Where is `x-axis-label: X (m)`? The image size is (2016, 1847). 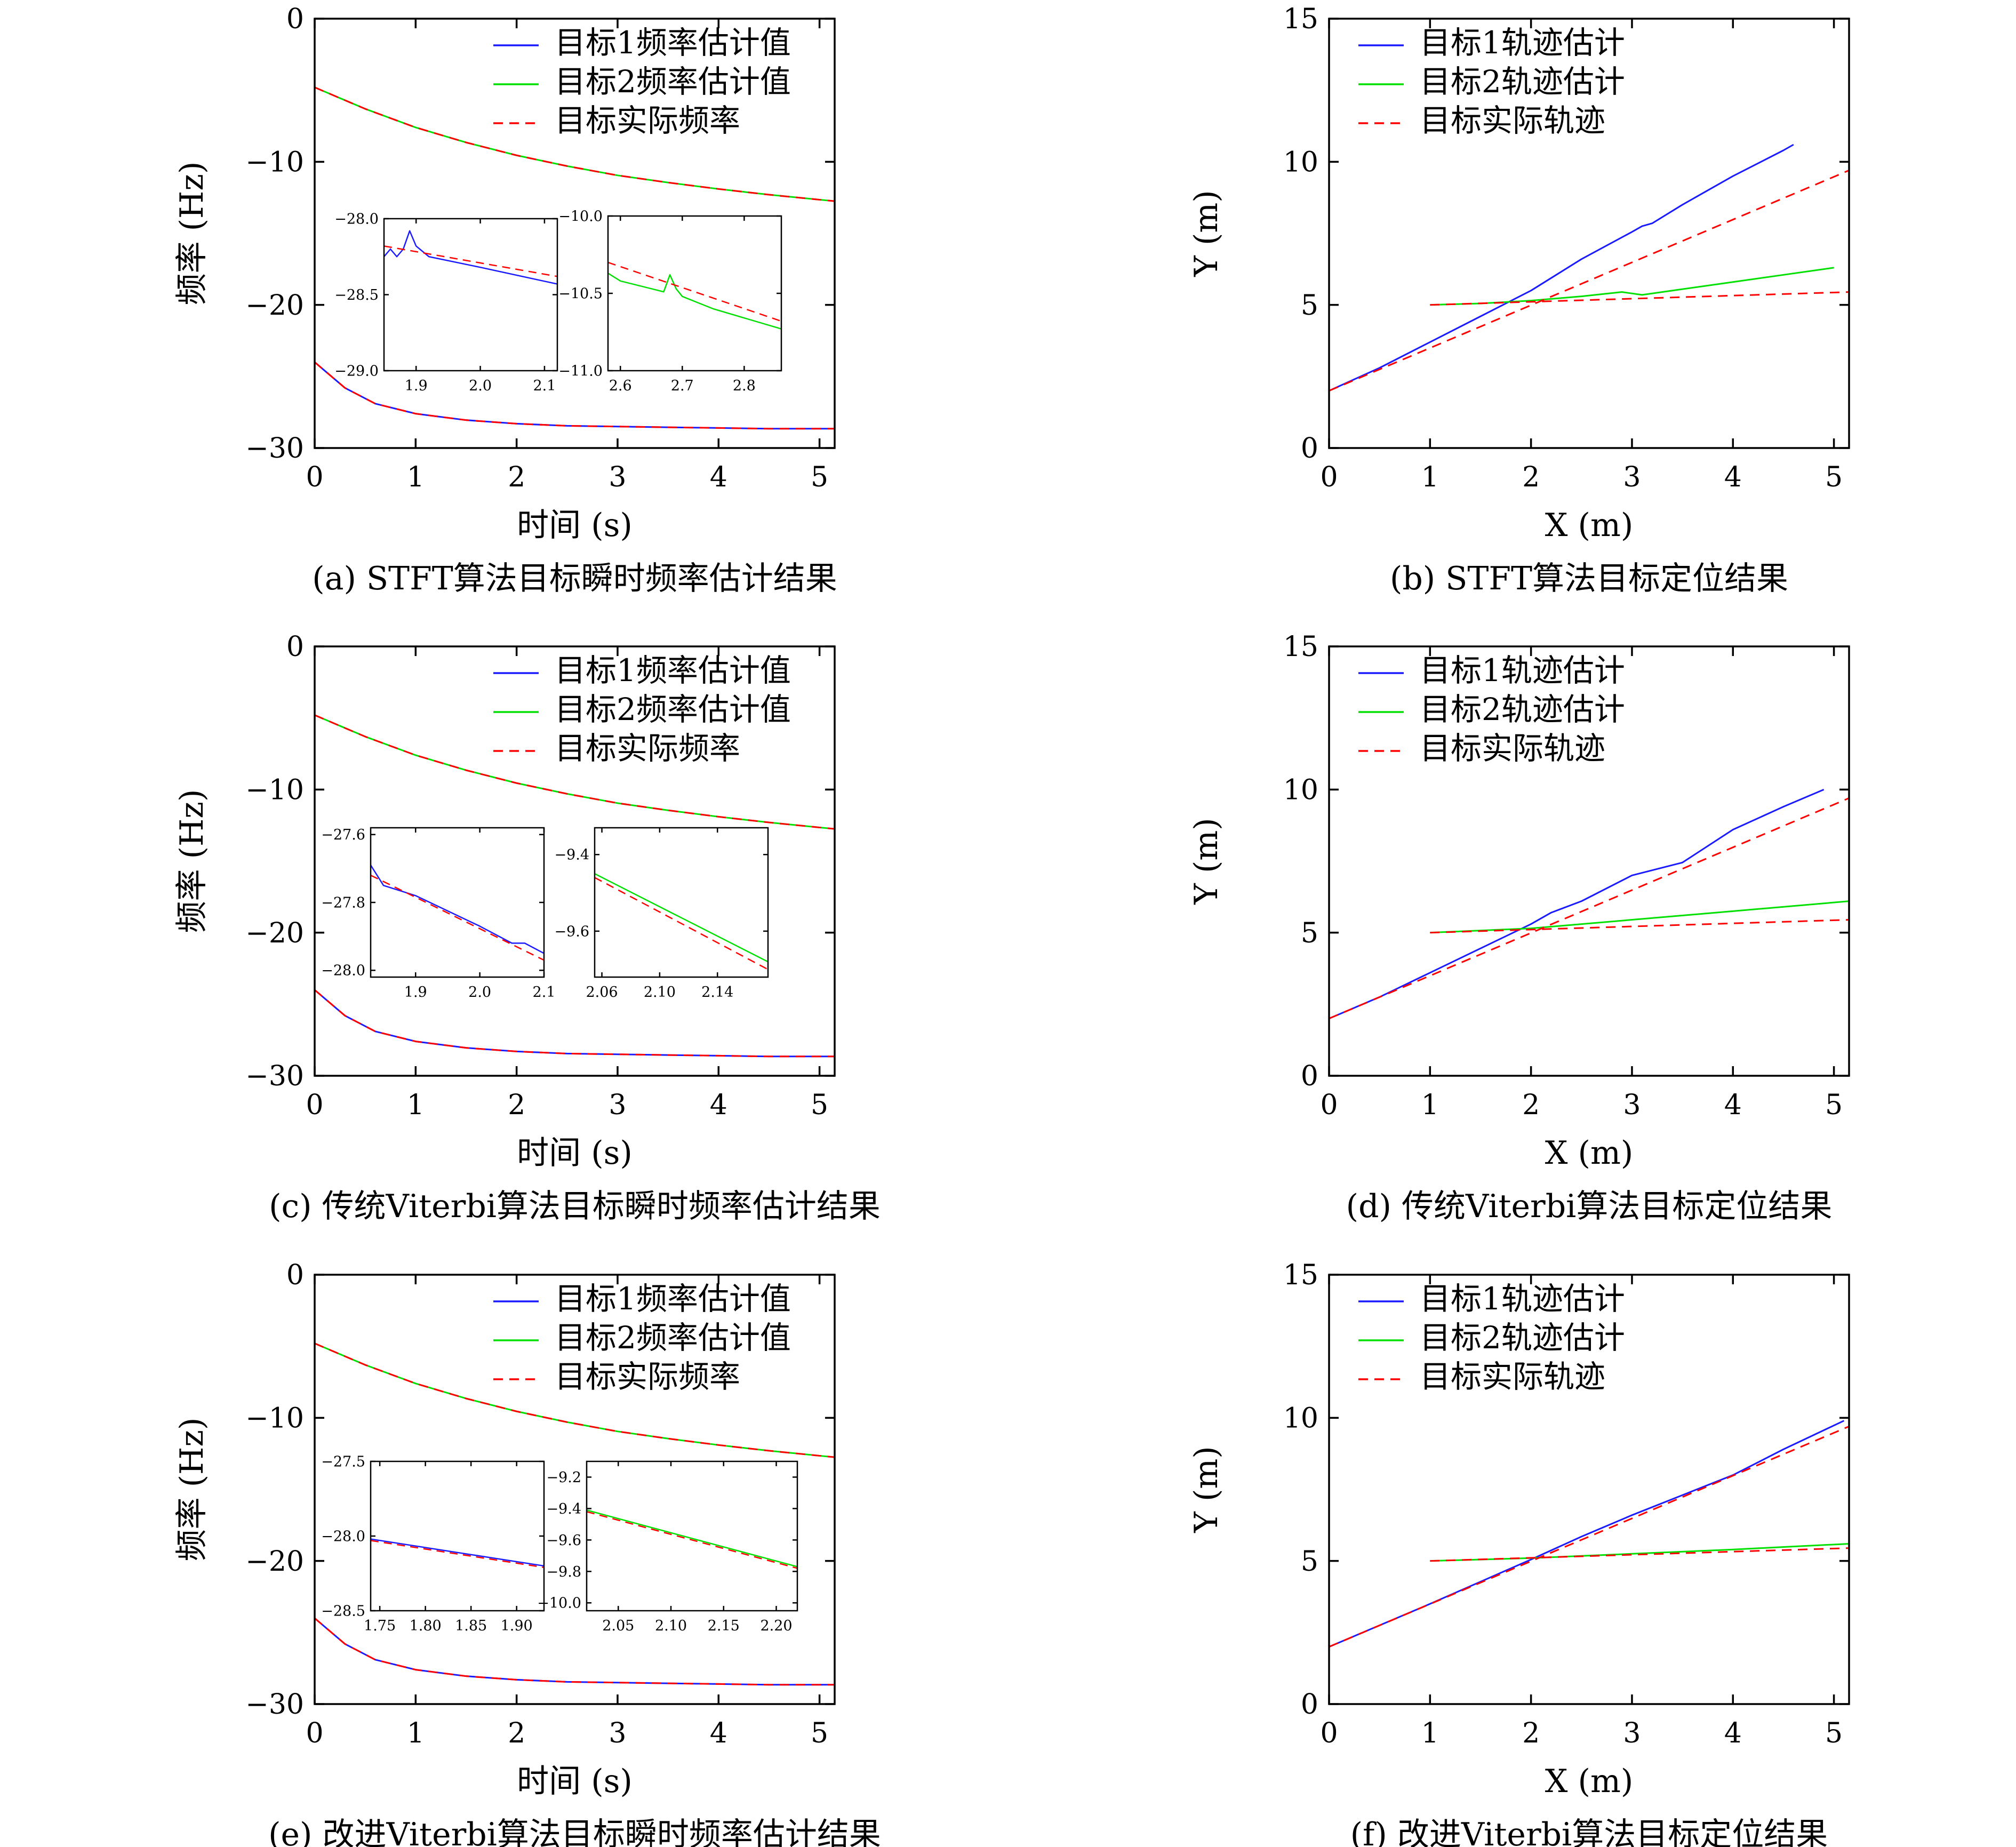 x-axis-label: X (m) is located at coordinates (1589, 1153).